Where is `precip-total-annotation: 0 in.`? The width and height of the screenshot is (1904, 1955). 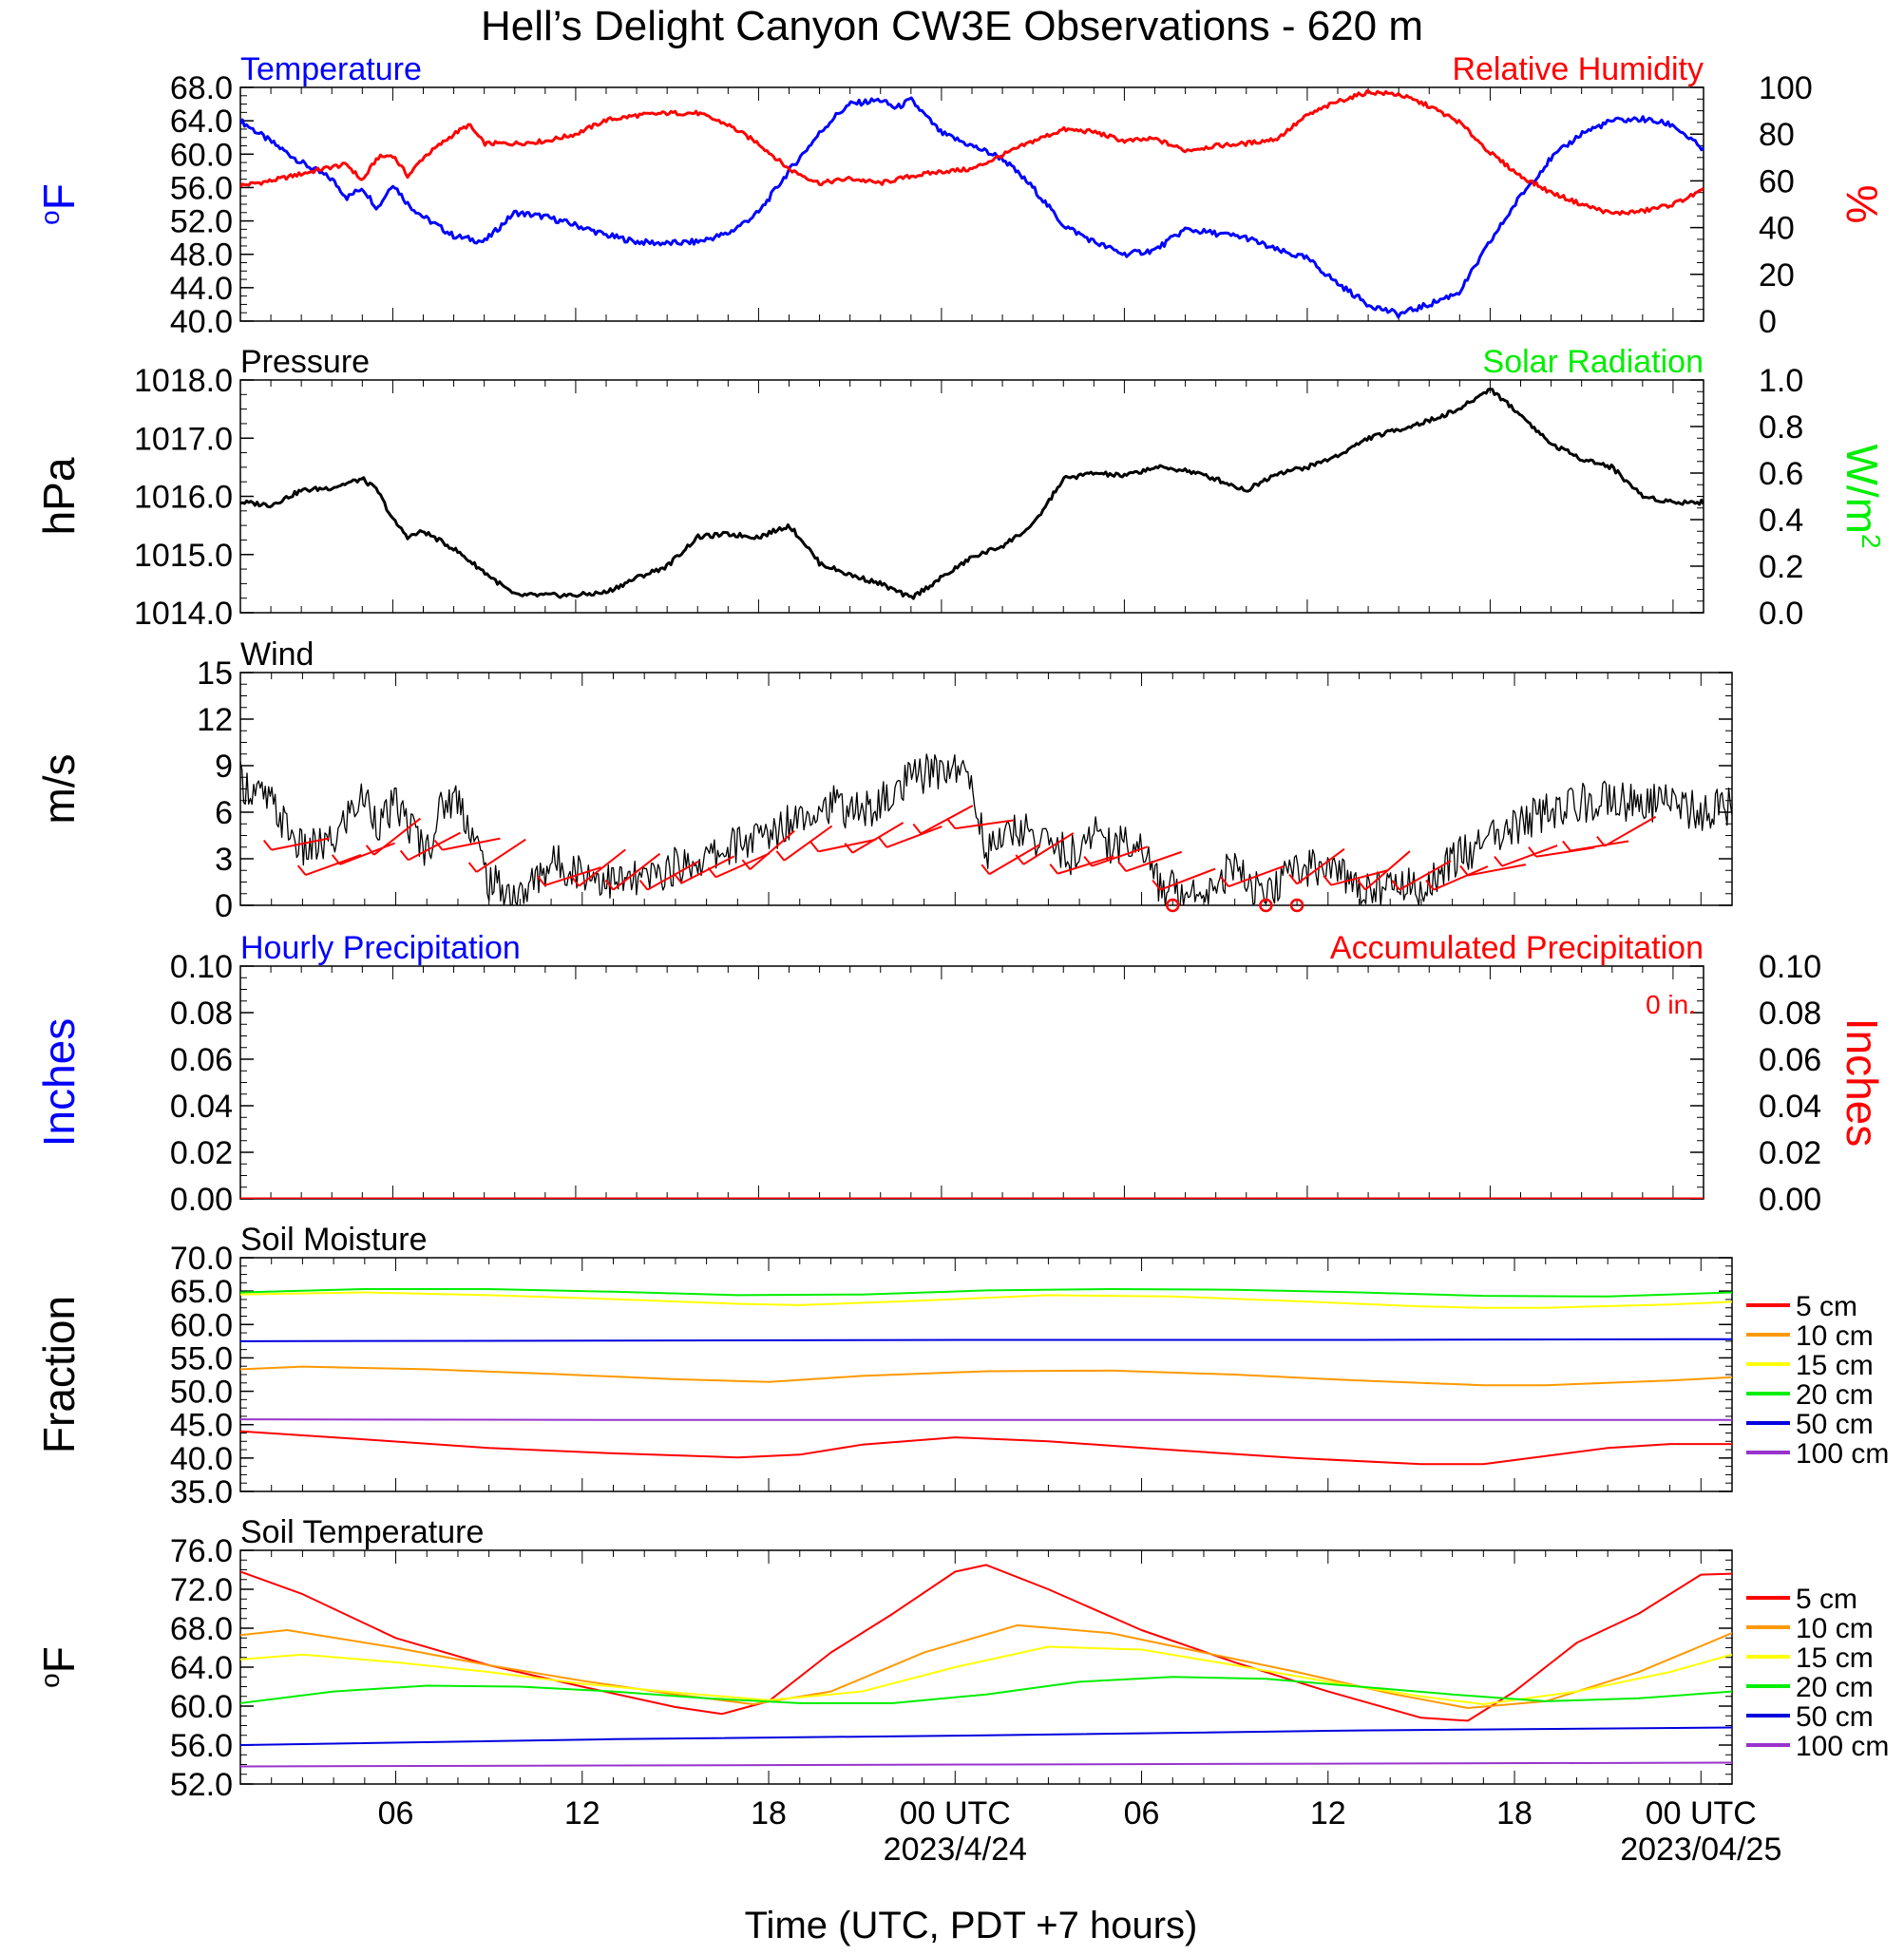
precip-total-annotation: 0 in. is located at coordinates (1671, 1004).